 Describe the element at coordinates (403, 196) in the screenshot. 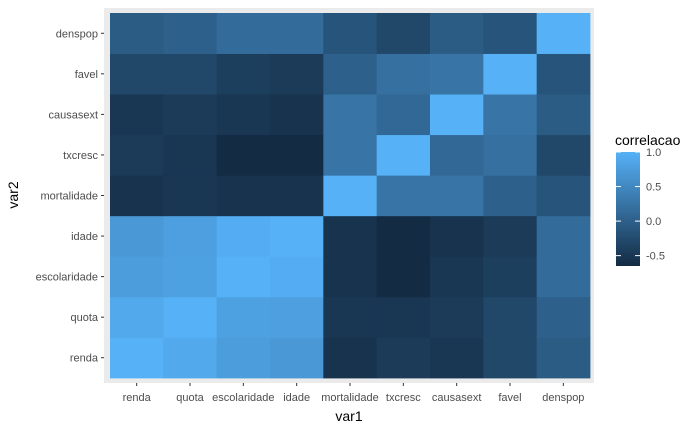

I see `heatmap-cell-mortalidade-txcresc` at that location.